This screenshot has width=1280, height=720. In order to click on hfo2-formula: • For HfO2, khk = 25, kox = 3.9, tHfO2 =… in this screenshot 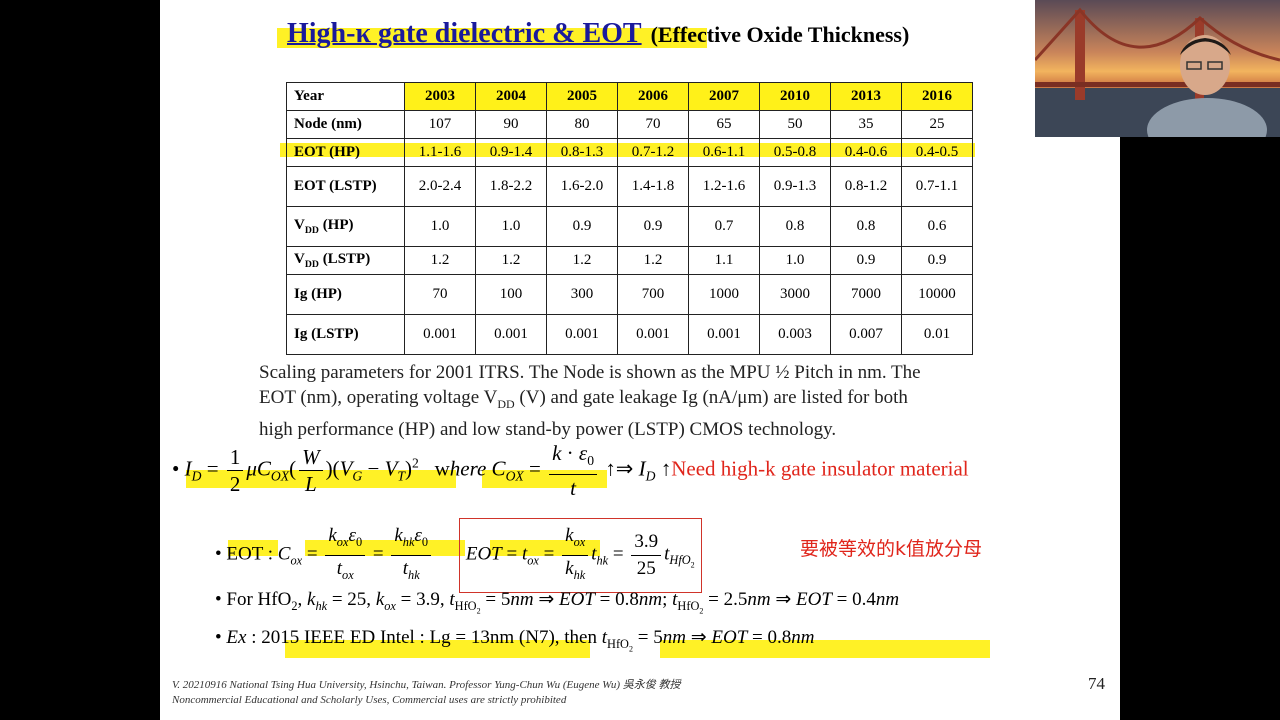, I will do `click(557, 602)`.